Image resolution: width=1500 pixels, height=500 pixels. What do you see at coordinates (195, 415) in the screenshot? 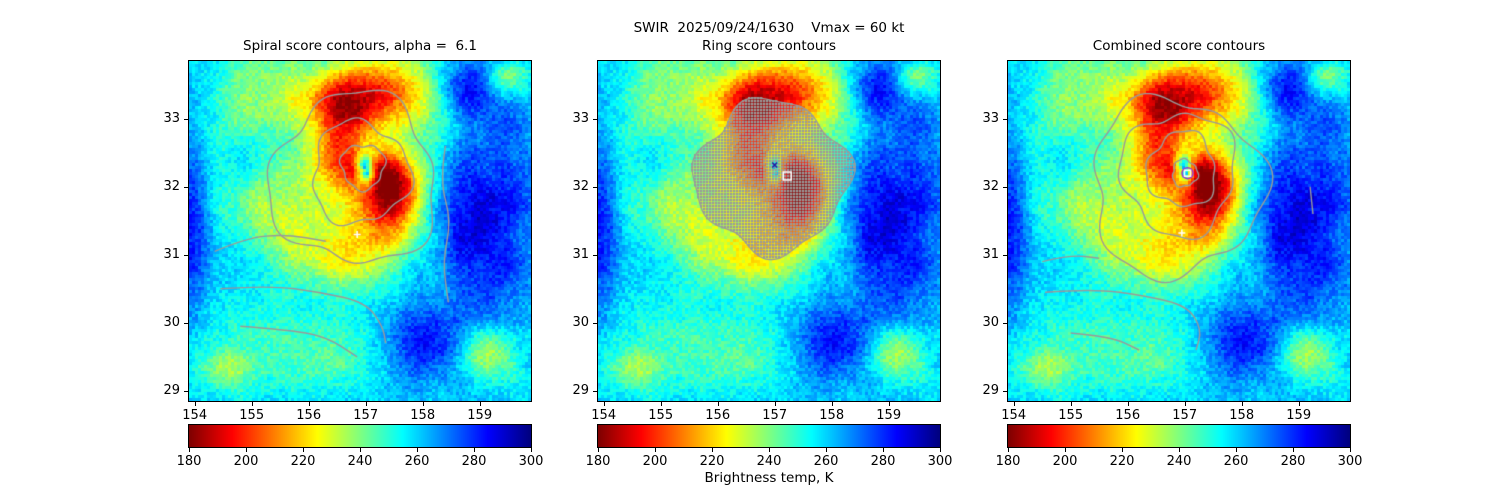
I see `x-tick-label: 154` at bounding box center [195, 415].